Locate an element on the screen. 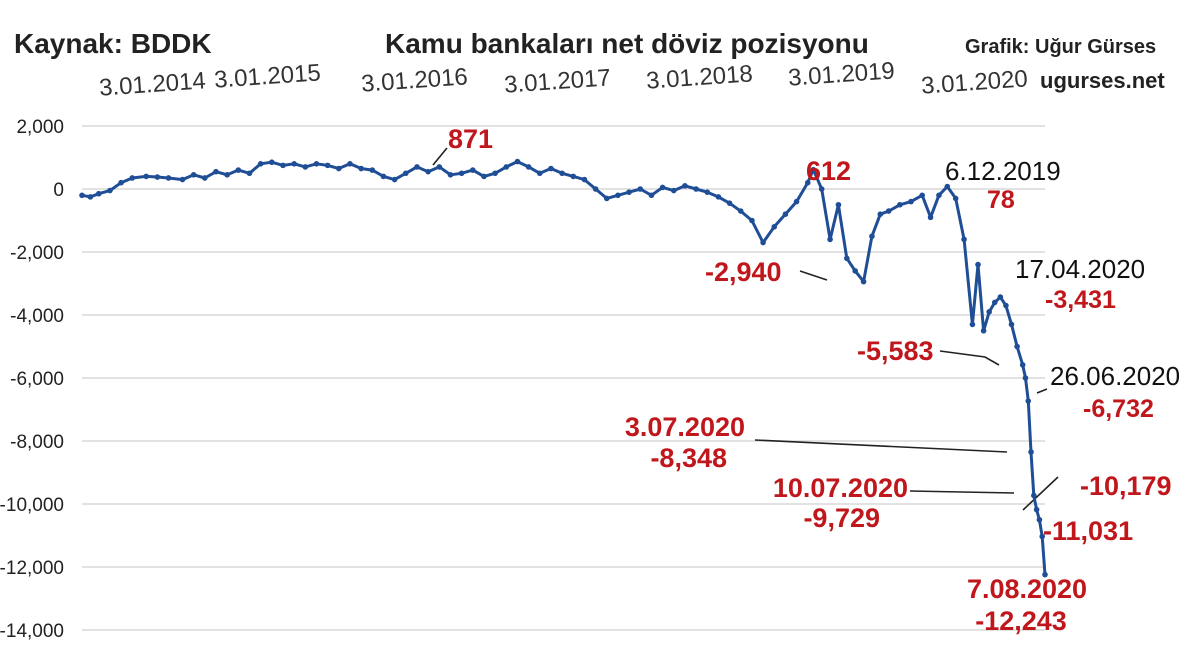 Image resolution: width=1200 pixels, height=659 pixels. y-tick-label: -2,000 is located at coordinates (37, 253).